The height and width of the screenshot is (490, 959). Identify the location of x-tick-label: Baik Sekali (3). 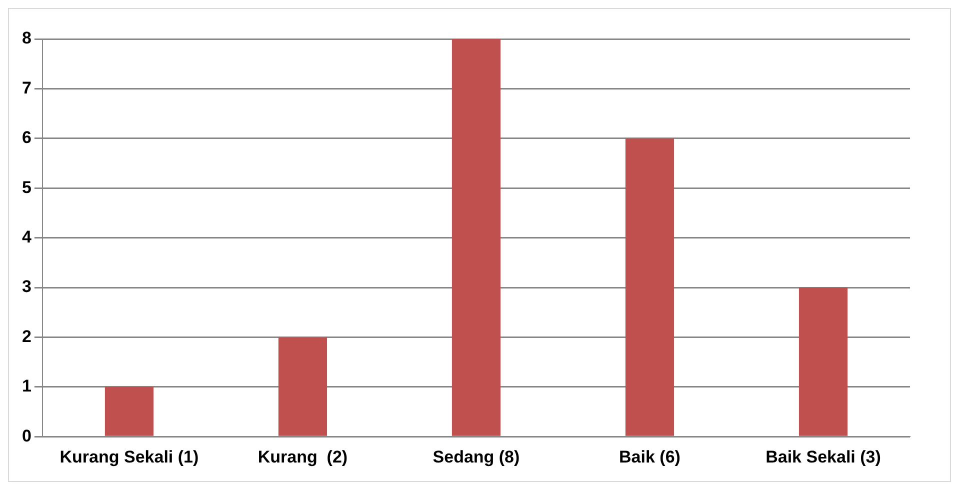
(823, 456).